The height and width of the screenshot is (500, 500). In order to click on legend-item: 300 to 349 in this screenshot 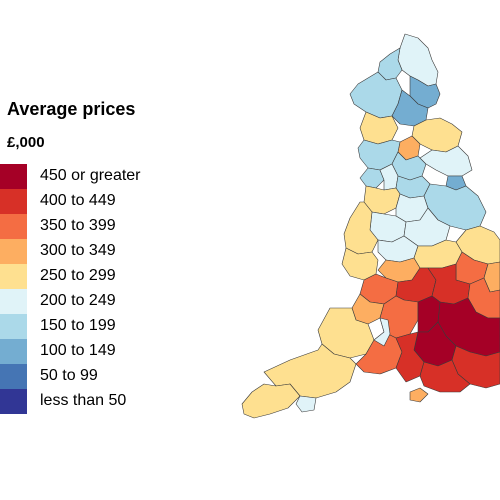, I will do `click(100, 251)`.